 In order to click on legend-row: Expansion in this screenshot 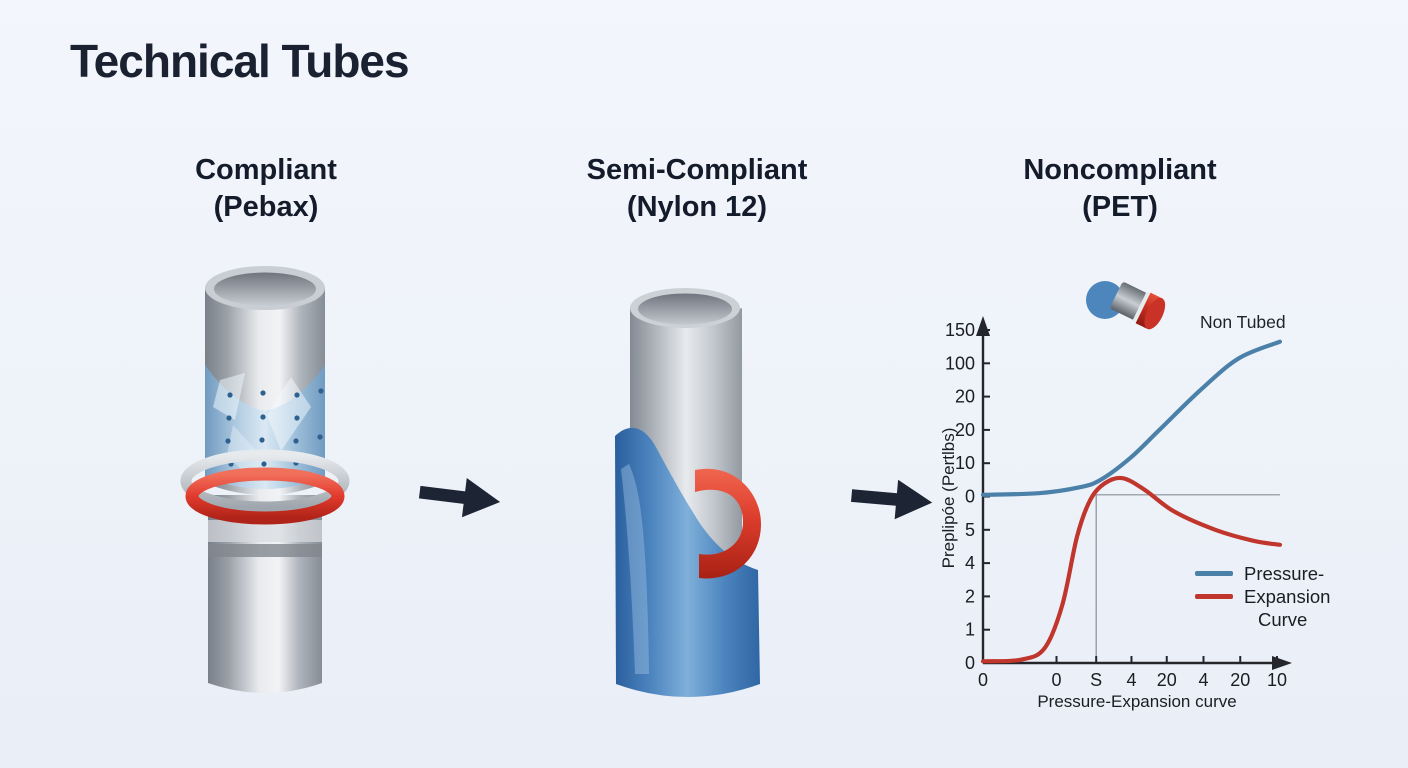, I will do `click(1295, 596)`.